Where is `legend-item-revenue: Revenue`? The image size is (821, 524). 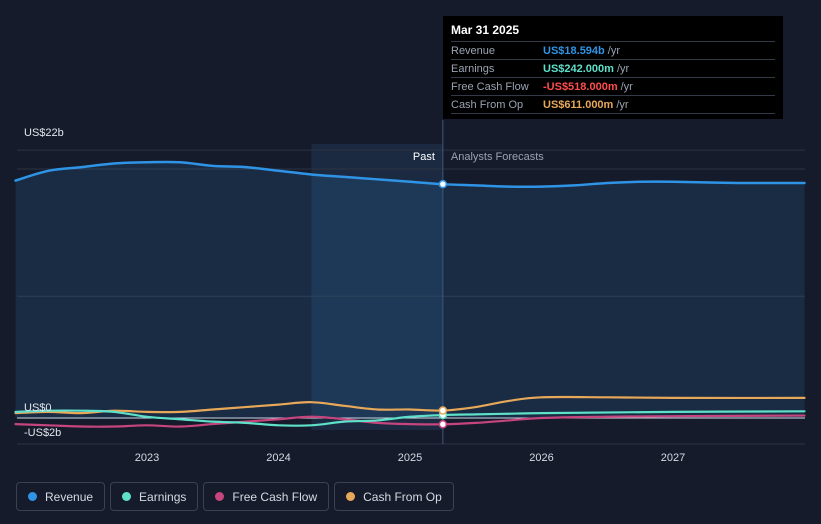 legend-item-revenue: Revenue is located at coordinates (61, 496).